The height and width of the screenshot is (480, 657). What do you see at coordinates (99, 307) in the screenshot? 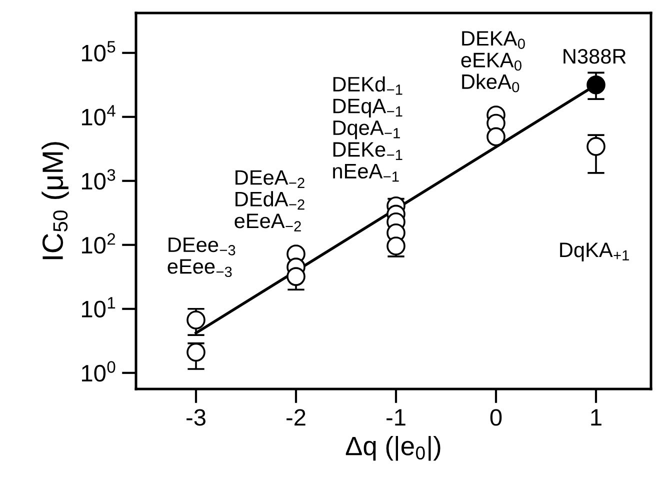
I see `y-tick-label: 10$^{1}$` at bounding box center [99, 307].